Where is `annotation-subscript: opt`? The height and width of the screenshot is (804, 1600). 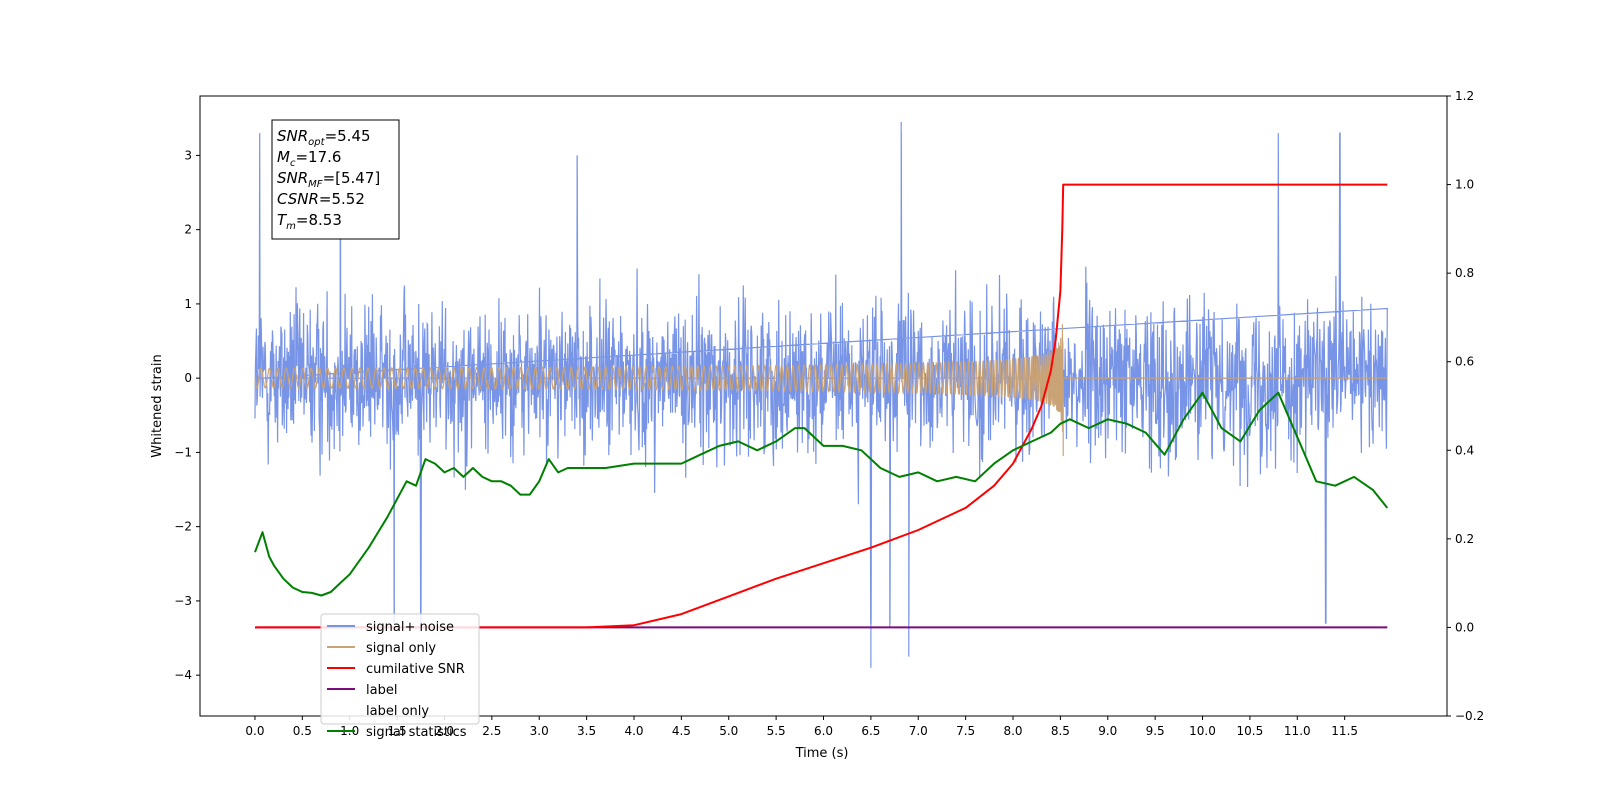
annotation-subscript: opt is located at coordinates (316, 142).